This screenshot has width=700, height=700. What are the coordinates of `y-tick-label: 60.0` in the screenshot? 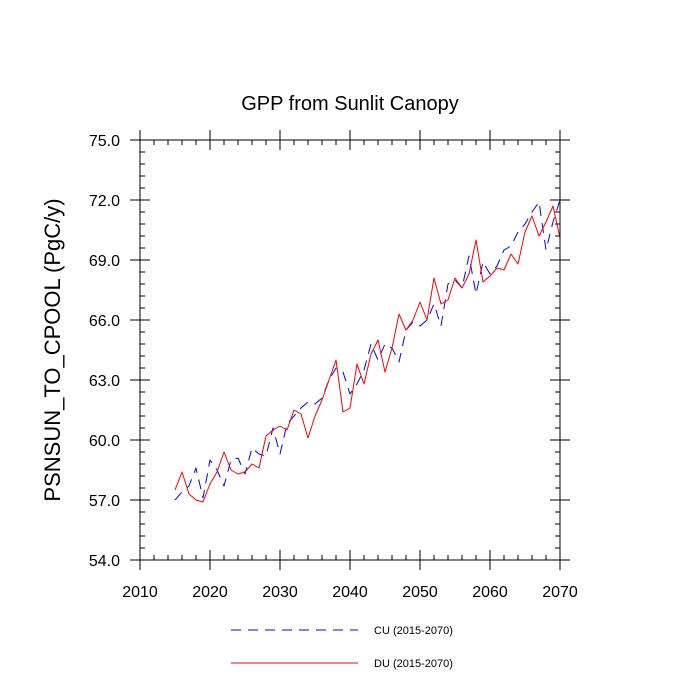 It's located at (104, 441).